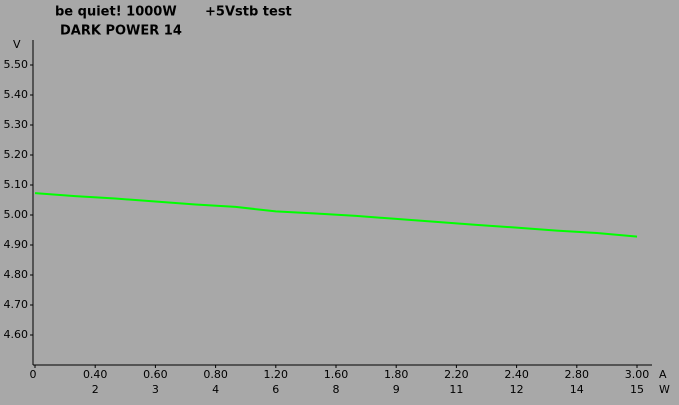 The image size is (679, 405). I want to click on x-tick-label: 2.80, so click(577, 374).